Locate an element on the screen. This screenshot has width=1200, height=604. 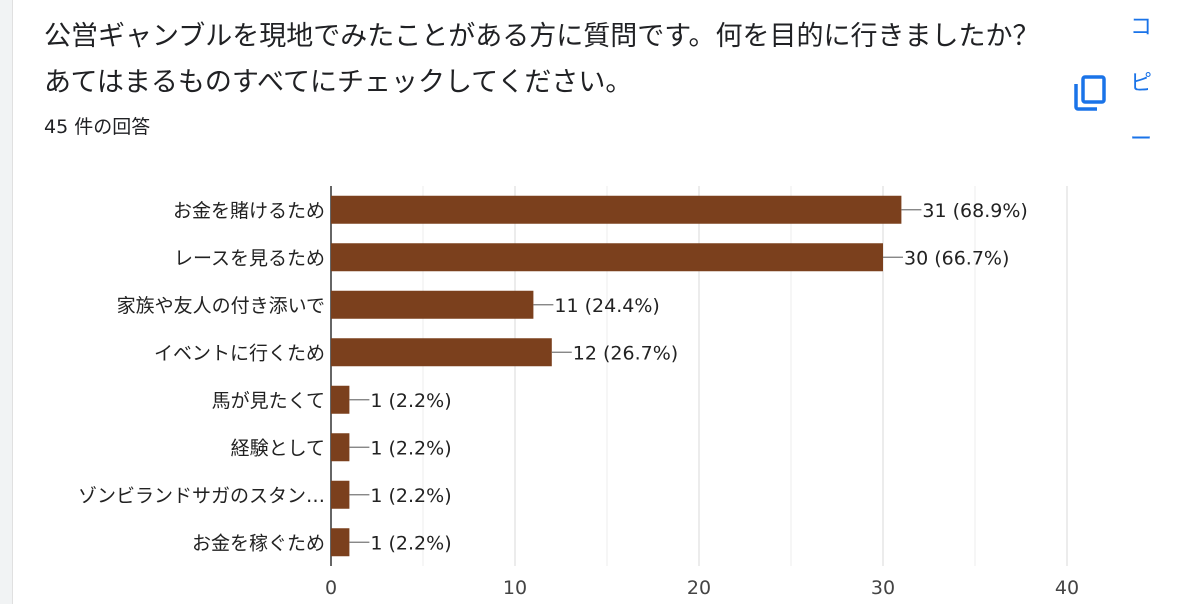
x-tick-label-5: 40 is located at coordinates (1067, 588).